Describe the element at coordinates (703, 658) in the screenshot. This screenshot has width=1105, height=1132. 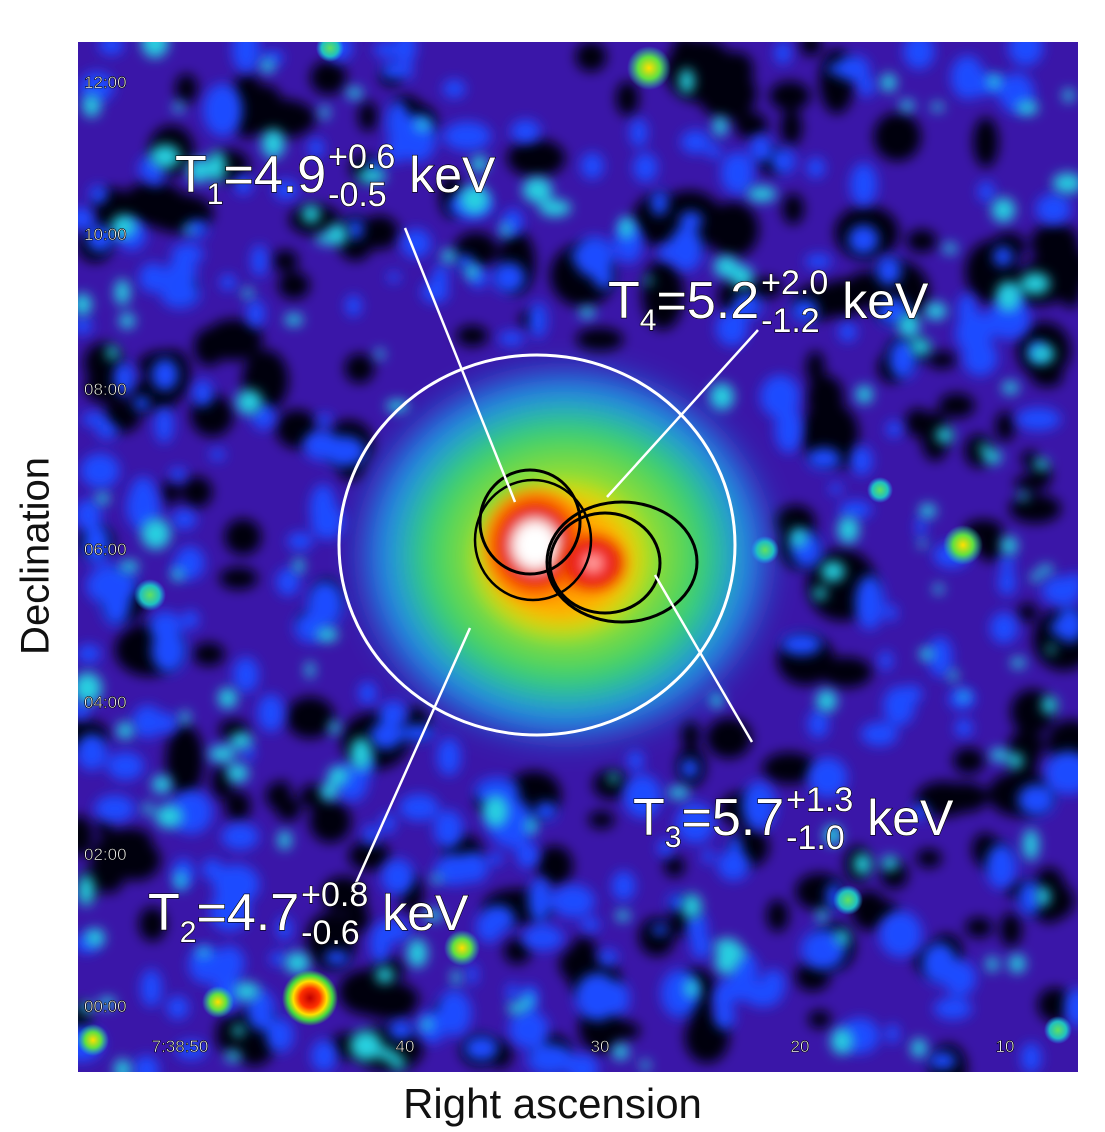
I see `leader-line-t3` at that location.